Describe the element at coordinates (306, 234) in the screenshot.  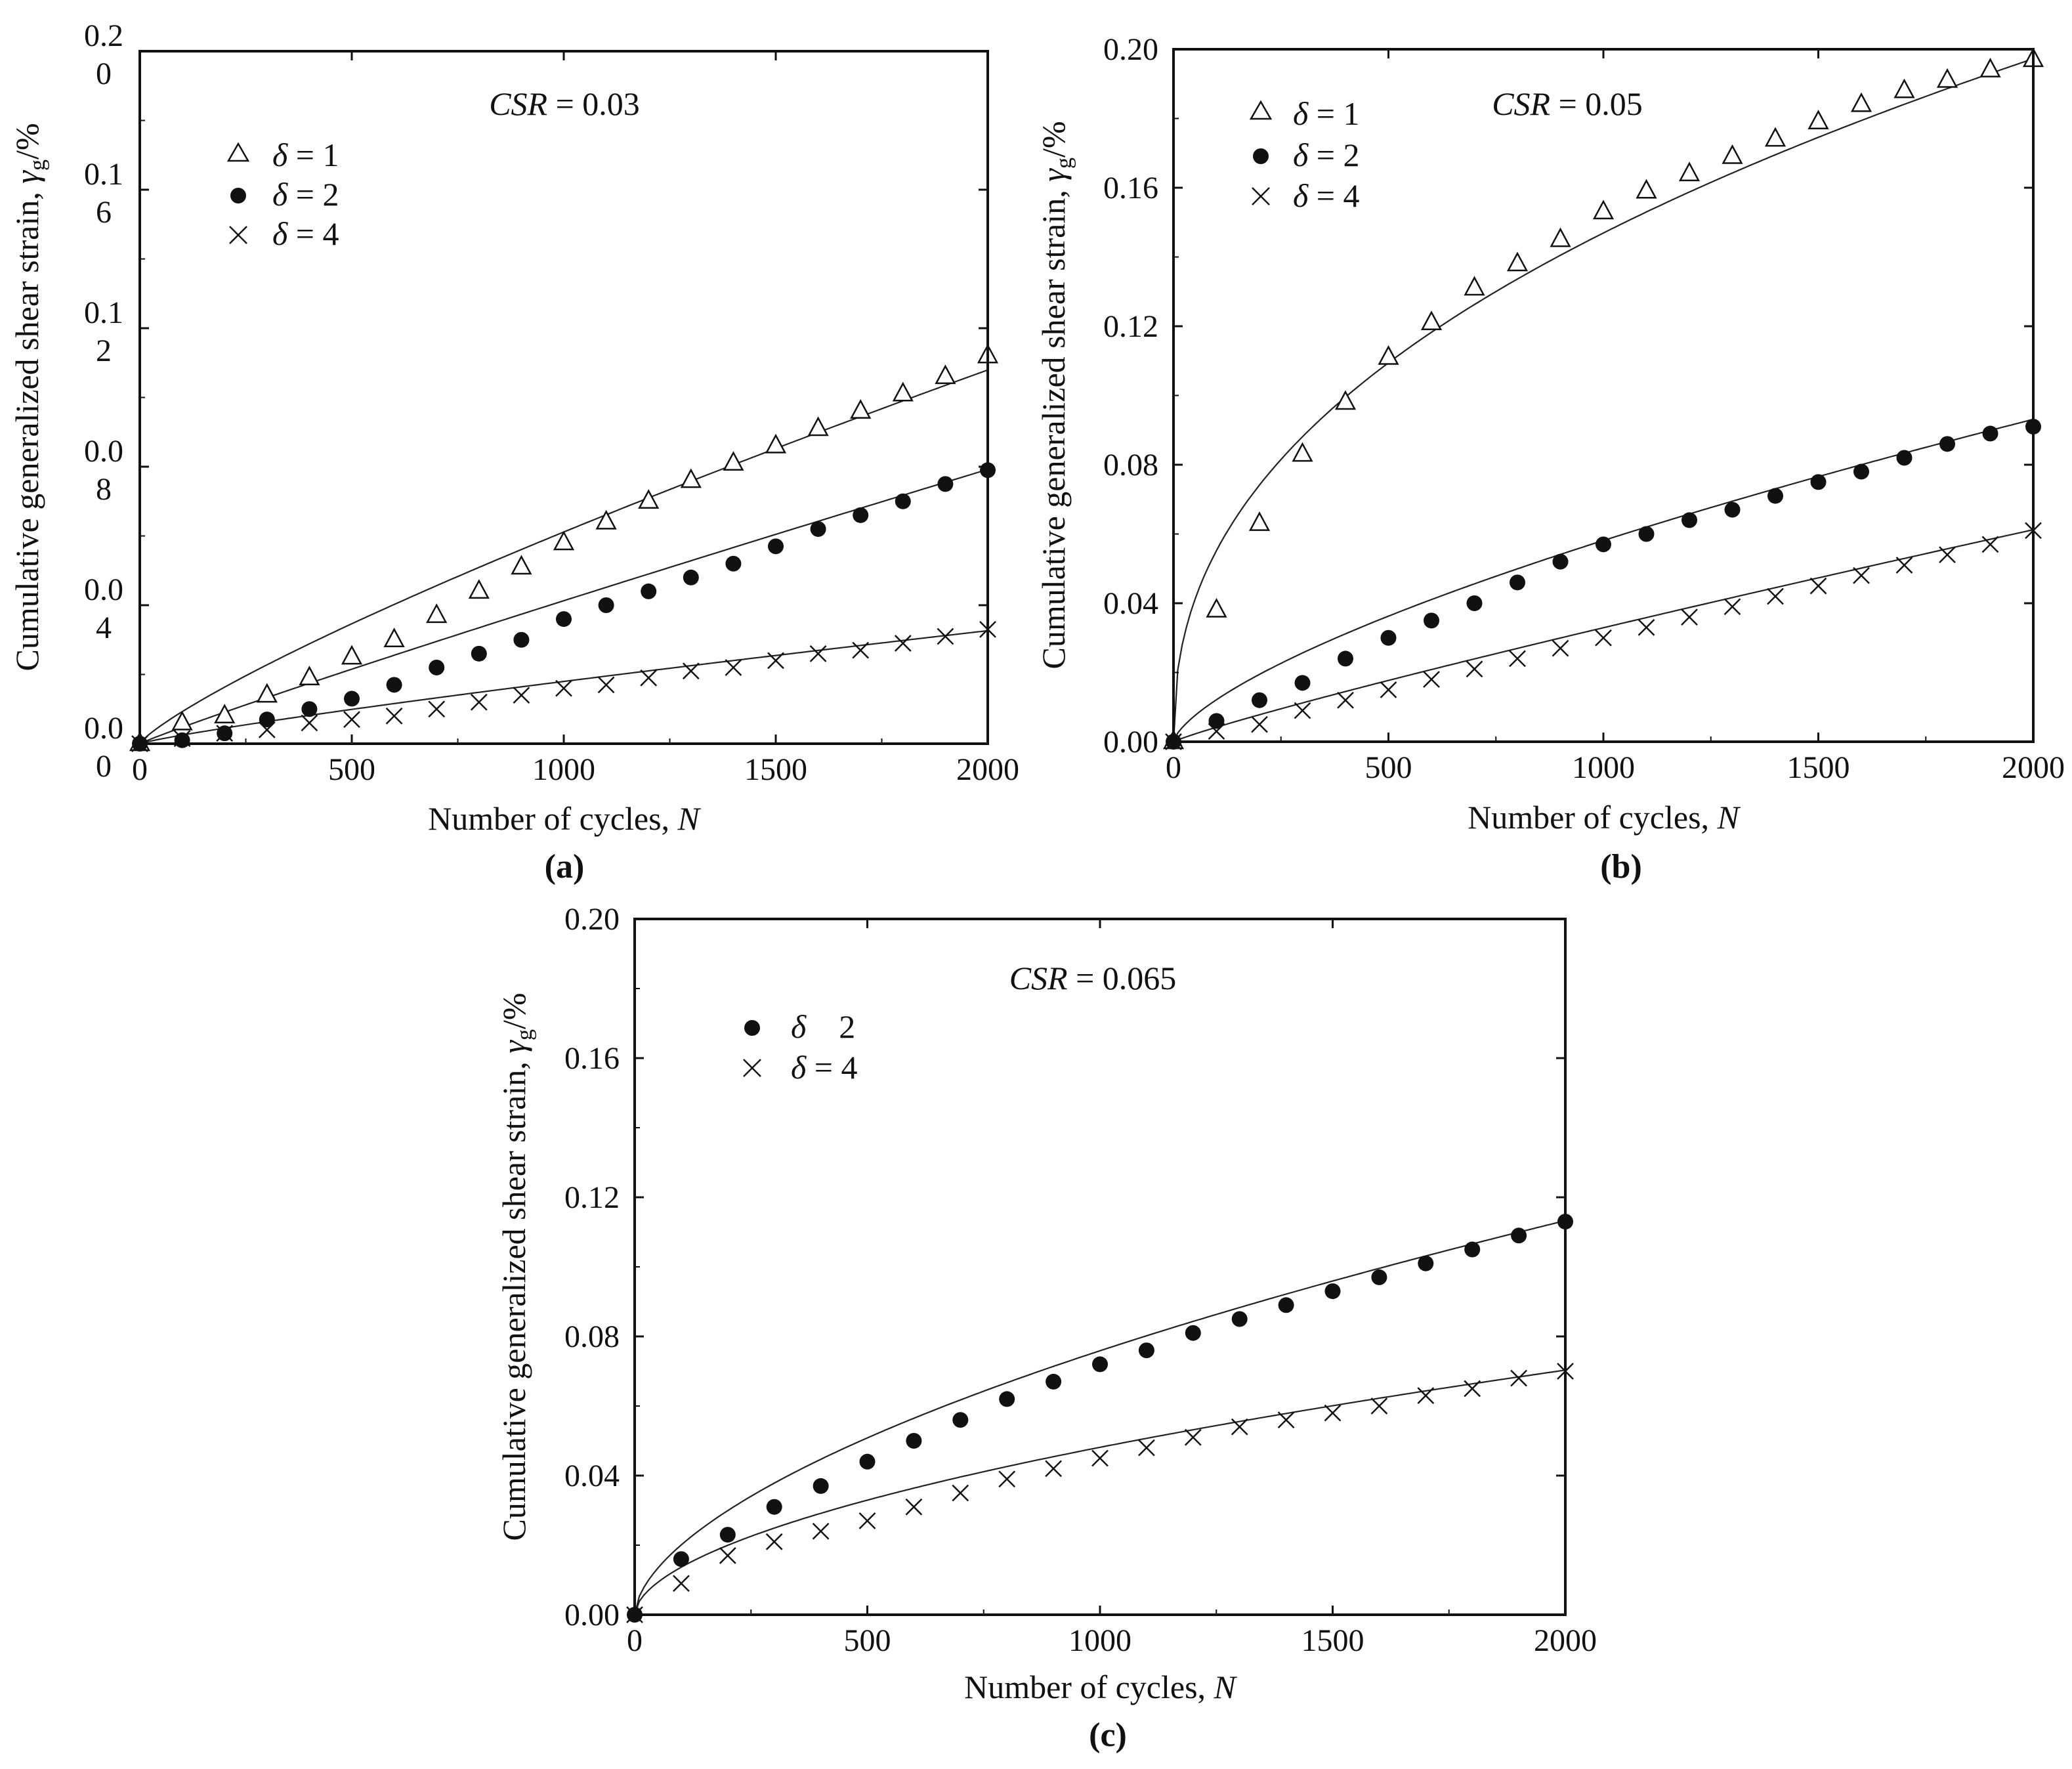
I see `panel-a-legend-label-3: δ = 4` at that location.